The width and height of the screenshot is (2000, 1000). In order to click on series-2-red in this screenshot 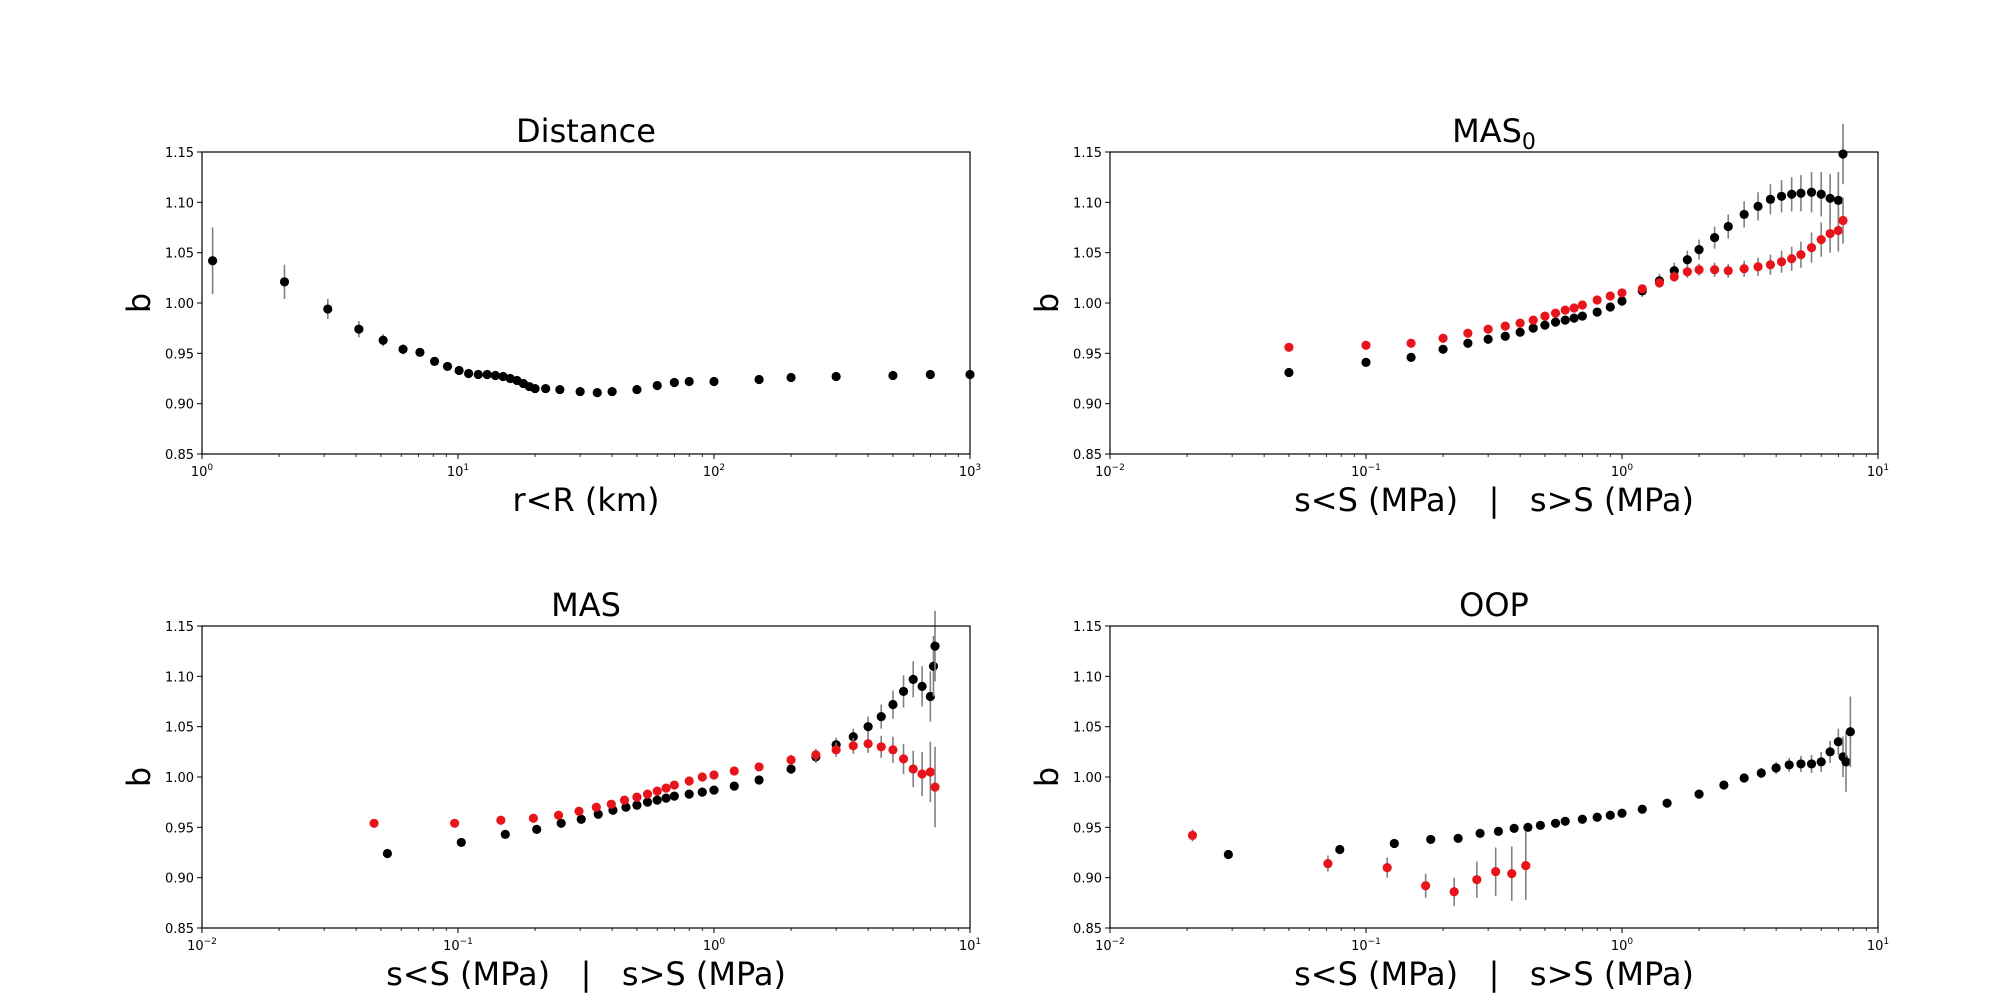, I will do `click(1359, 867)`.